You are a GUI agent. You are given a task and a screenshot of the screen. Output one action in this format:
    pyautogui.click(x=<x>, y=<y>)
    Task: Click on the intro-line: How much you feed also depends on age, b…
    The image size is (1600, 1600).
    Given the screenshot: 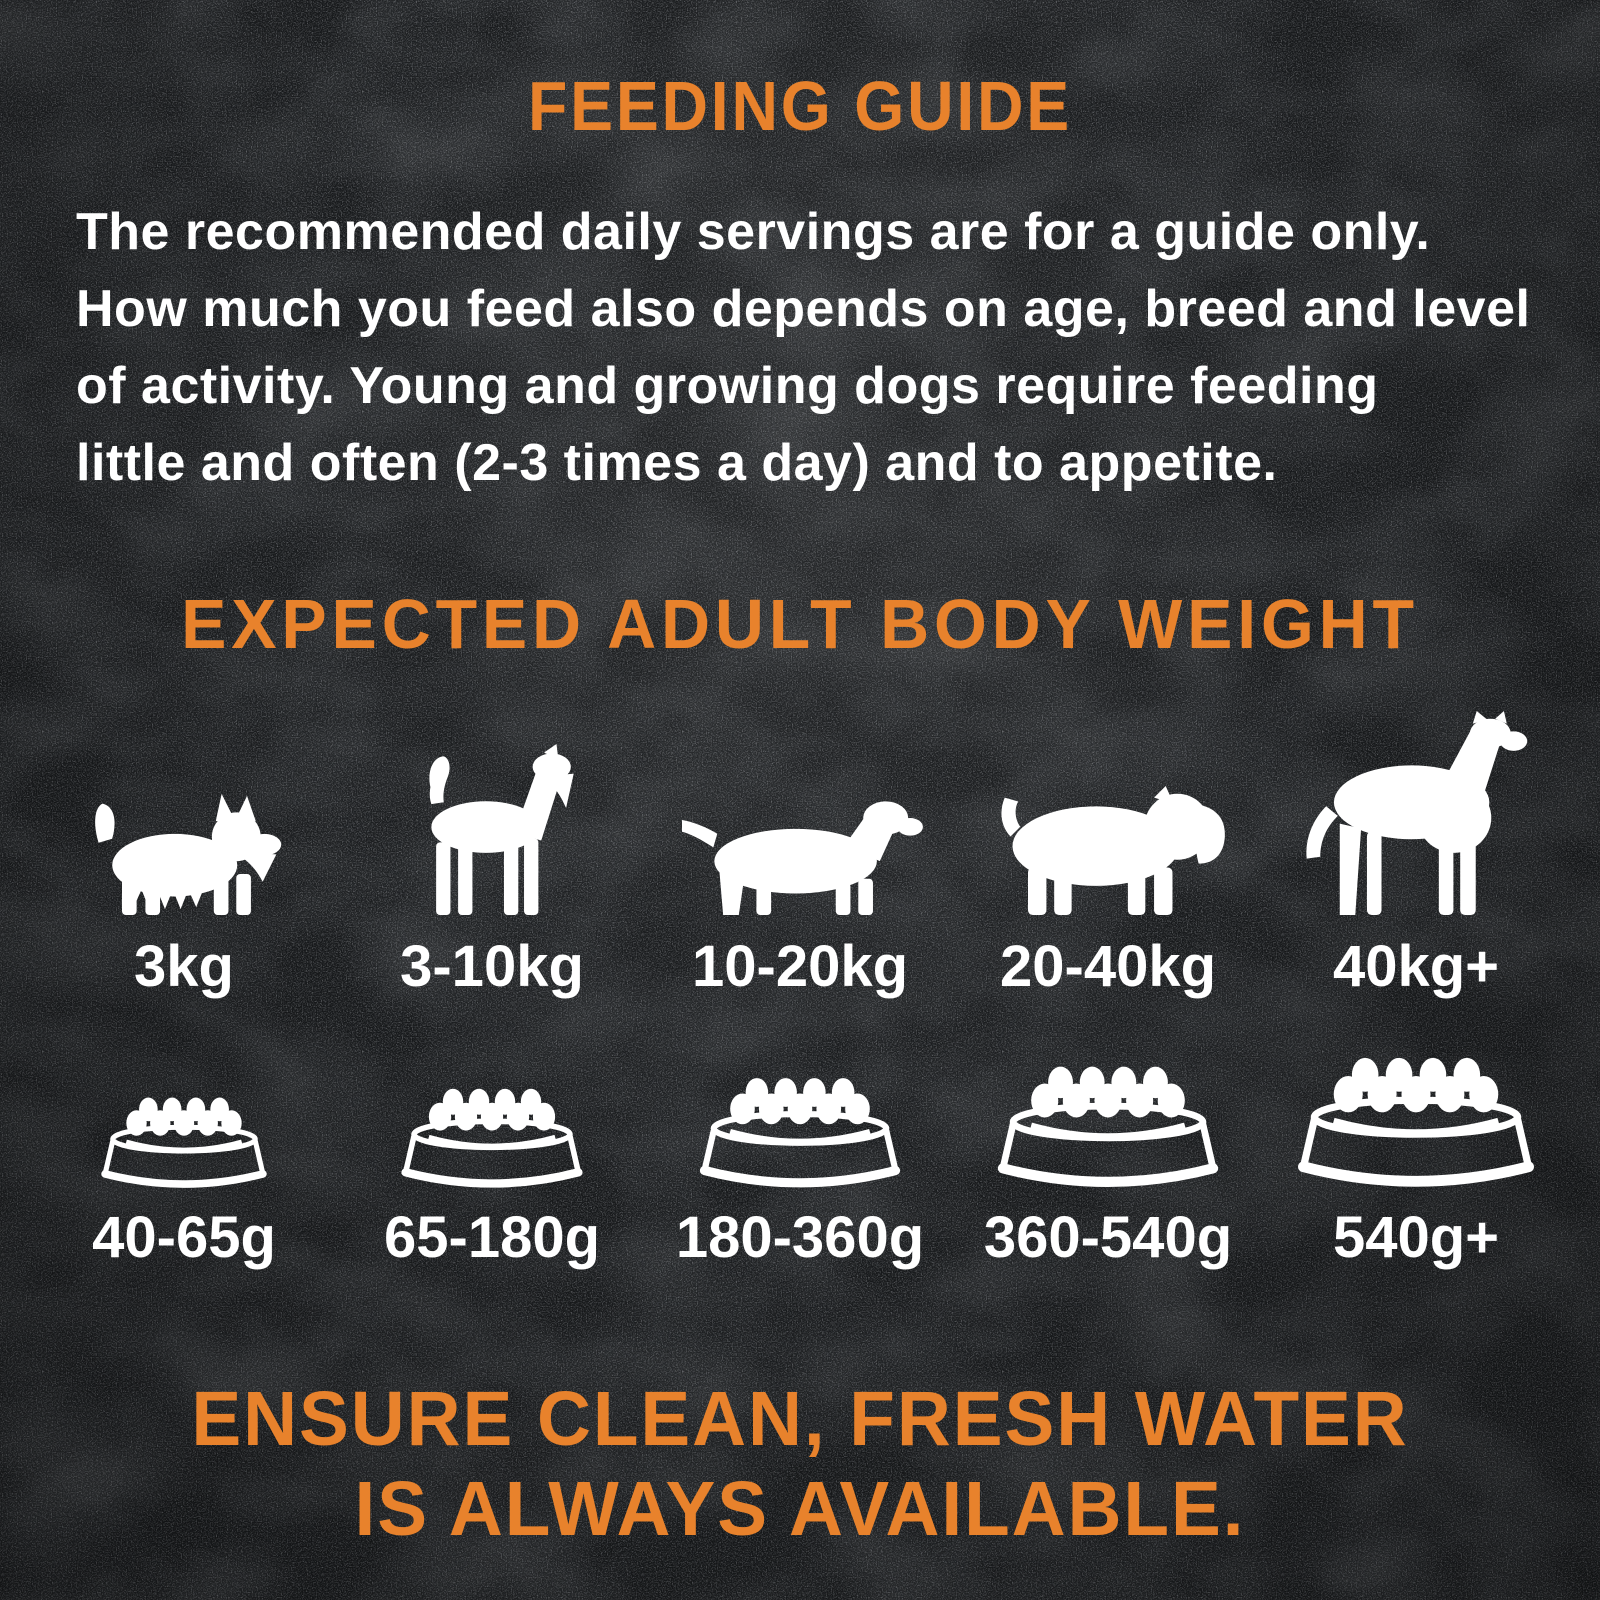 What is the action you would take?
    pyautogui.click(x=803, y=309)
    